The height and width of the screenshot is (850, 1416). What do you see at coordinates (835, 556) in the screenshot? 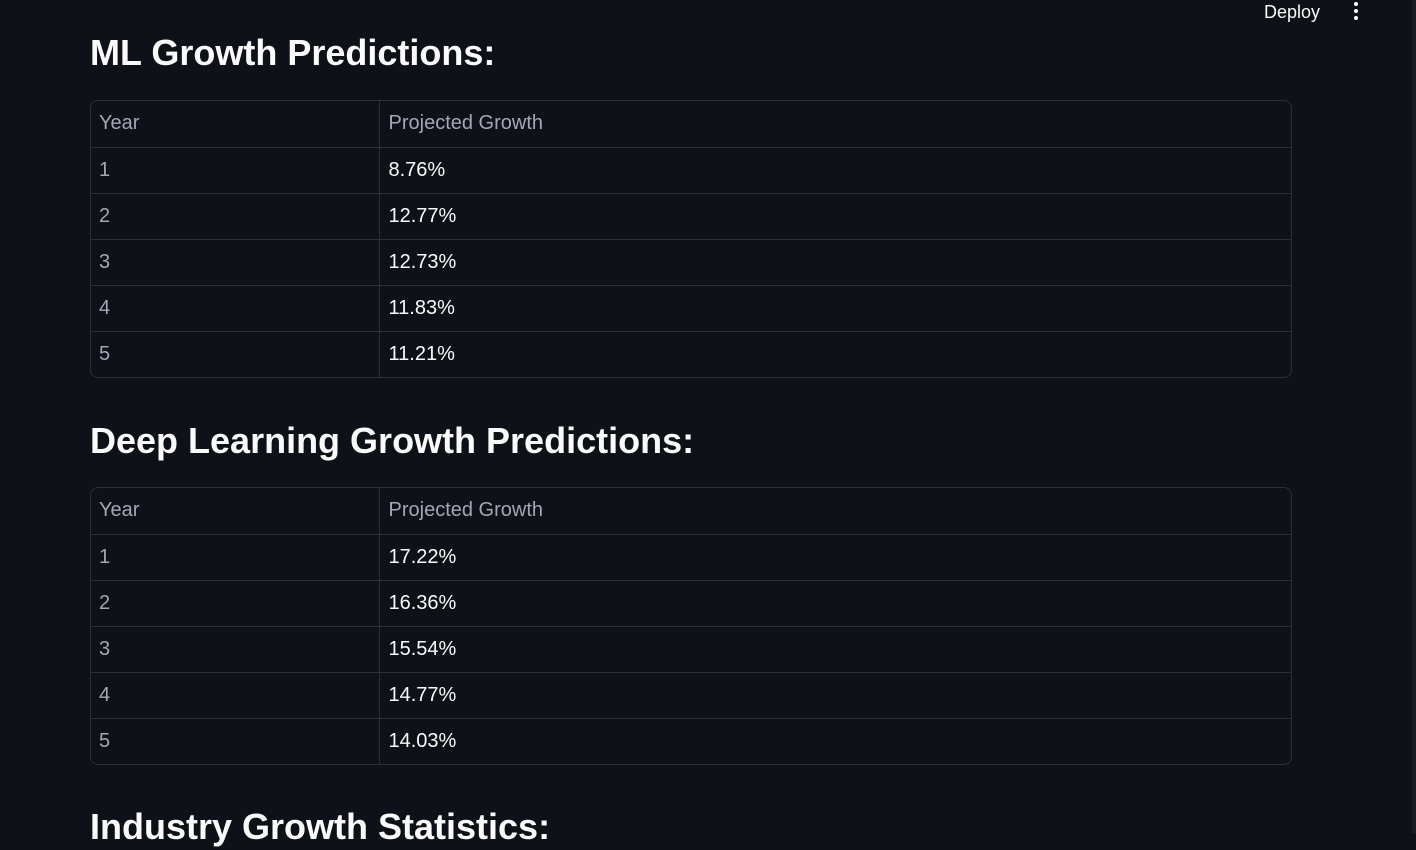
I see `cell-growth: 17.22%` at bounding box center [835, 556].